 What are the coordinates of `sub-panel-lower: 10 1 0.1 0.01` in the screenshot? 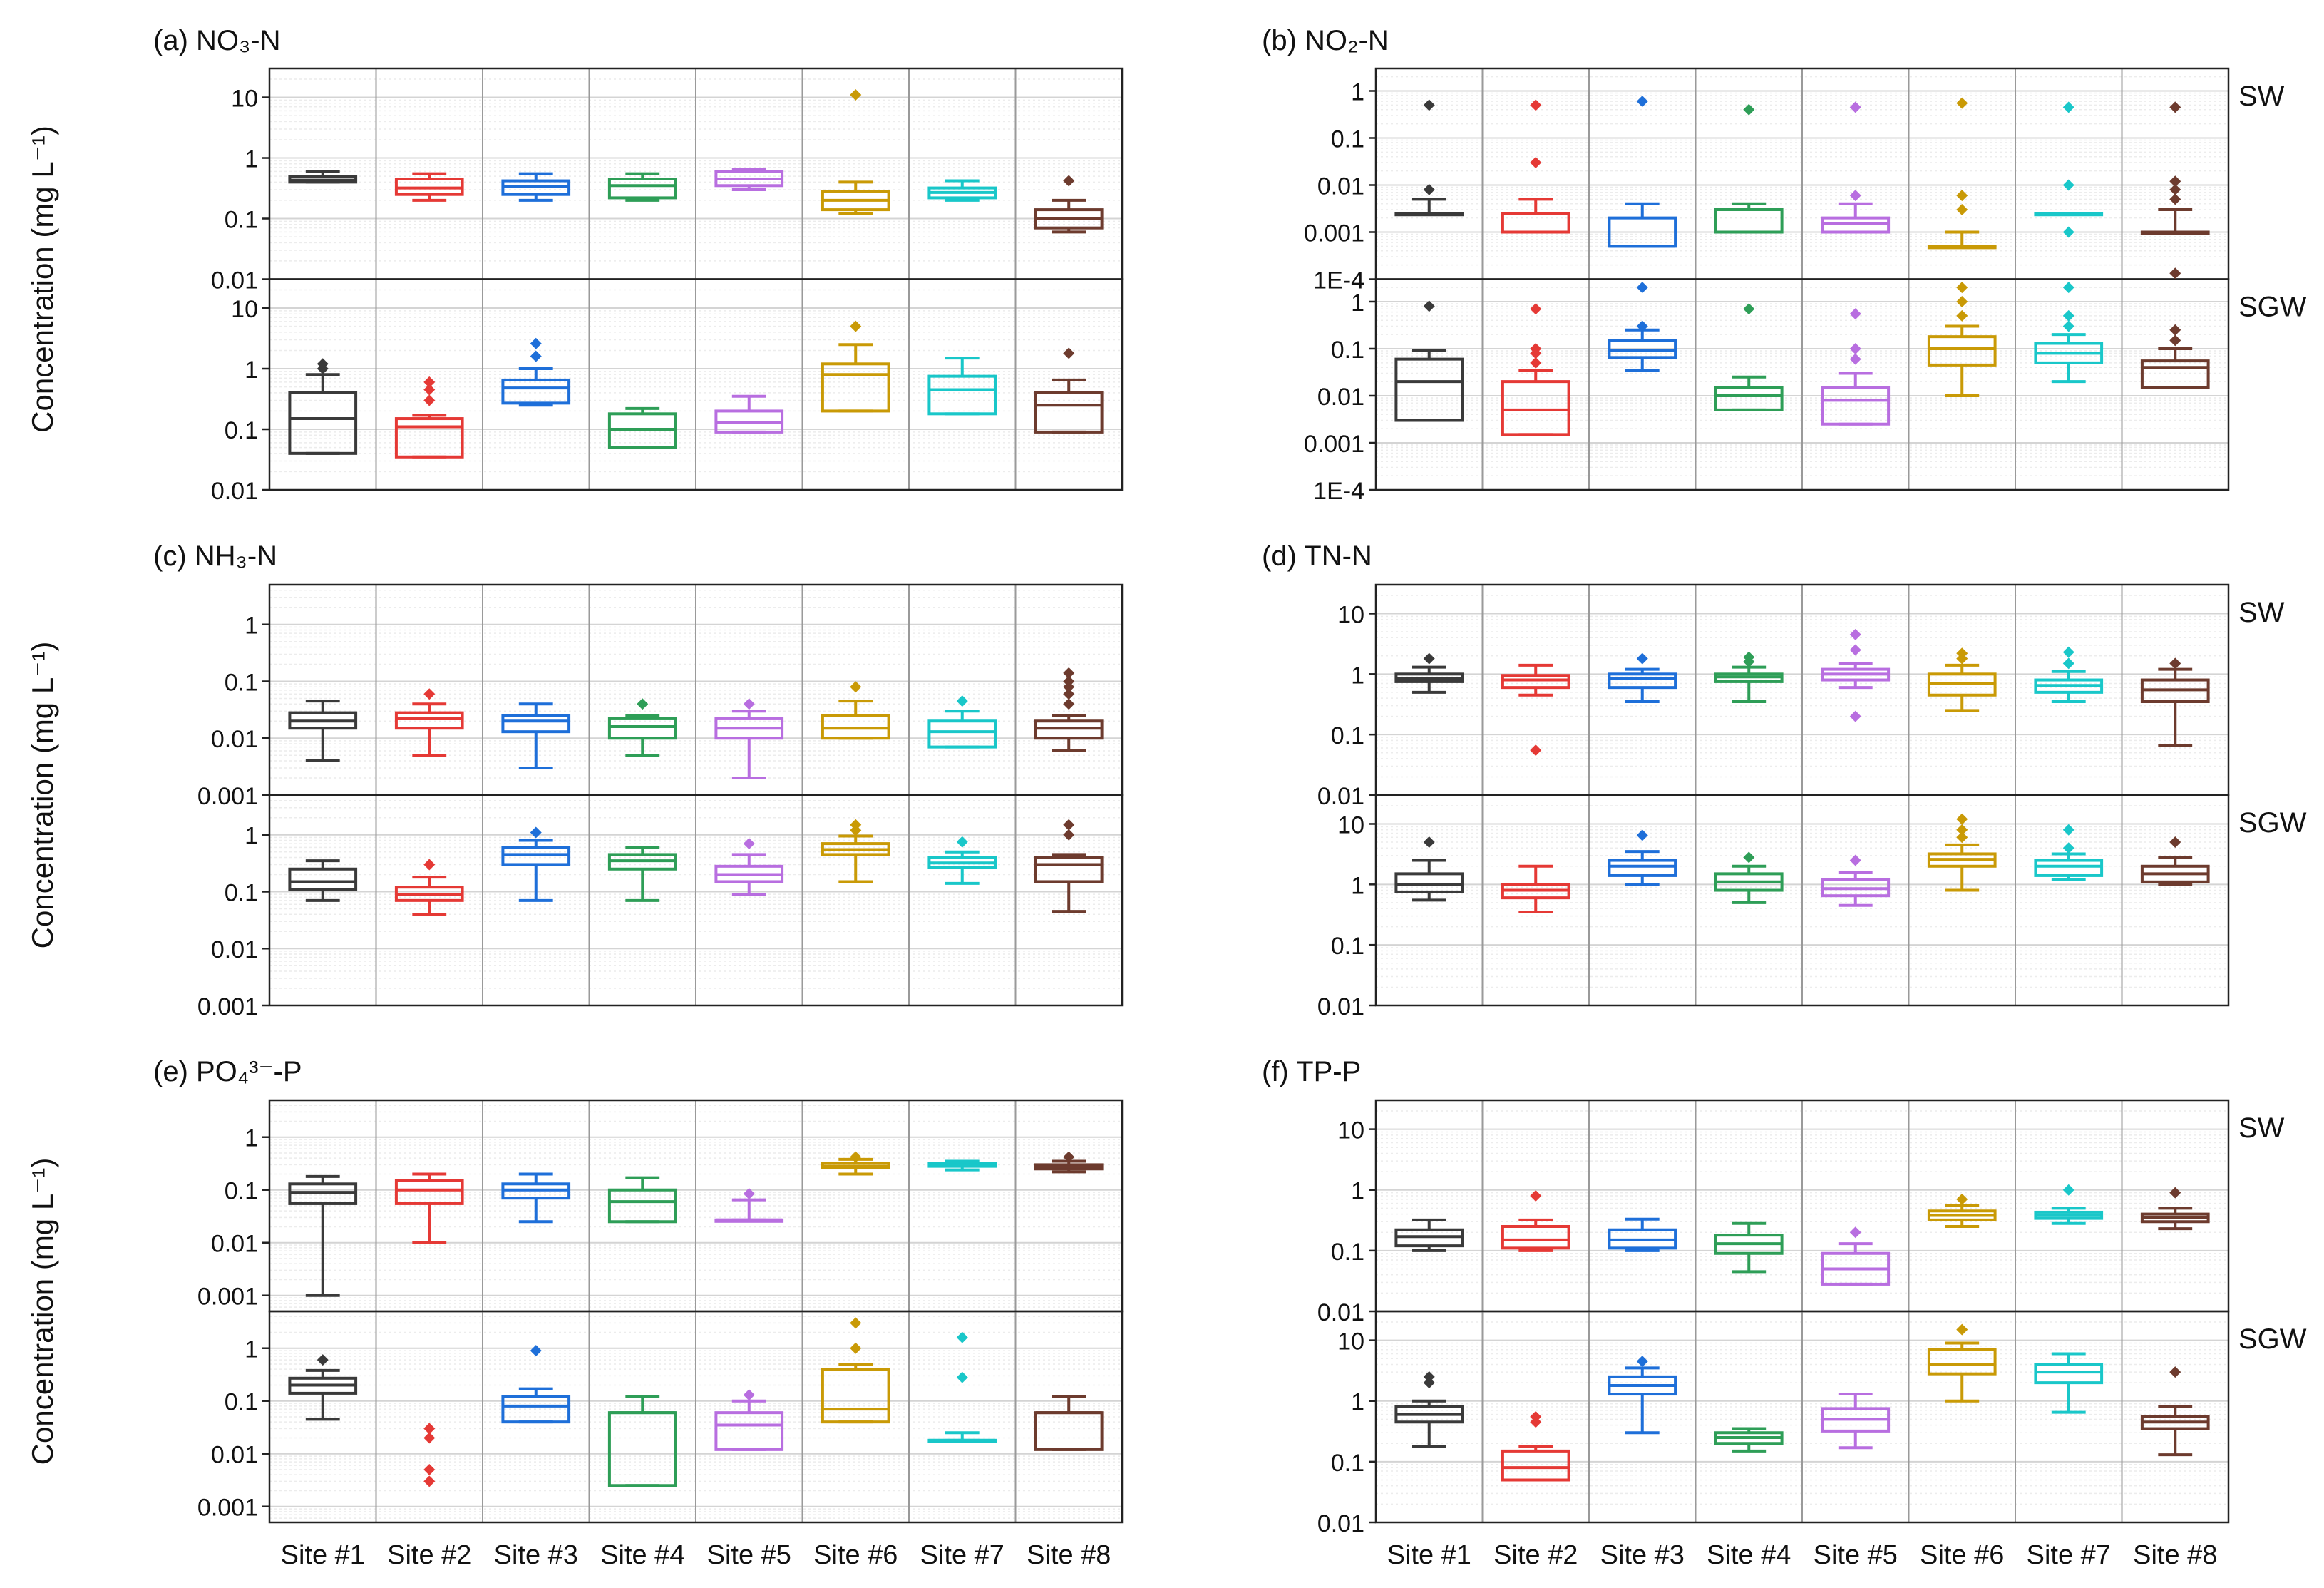 It's located at (667, 391).